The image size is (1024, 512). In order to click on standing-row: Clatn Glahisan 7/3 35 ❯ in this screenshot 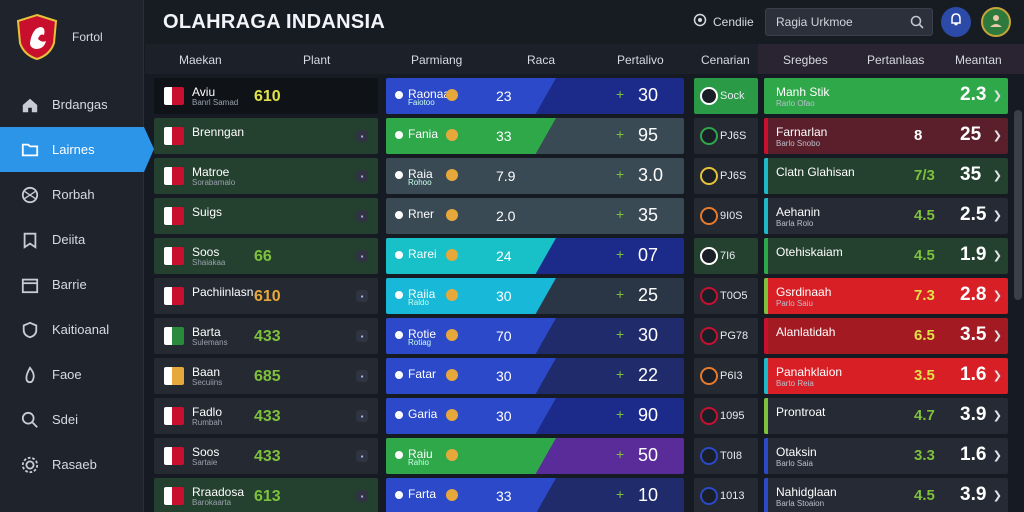, I will do `click(886, 176)`.